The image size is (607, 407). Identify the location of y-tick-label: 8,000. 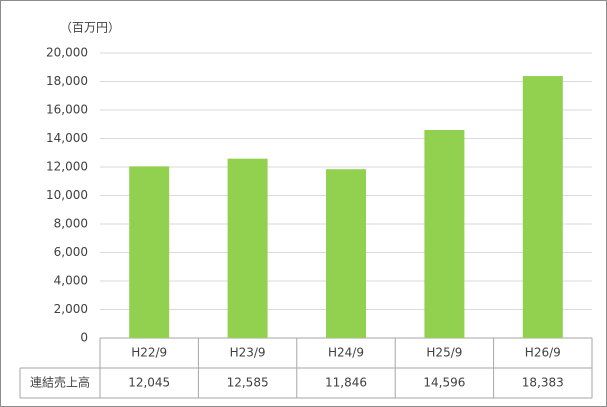
(71, 224).